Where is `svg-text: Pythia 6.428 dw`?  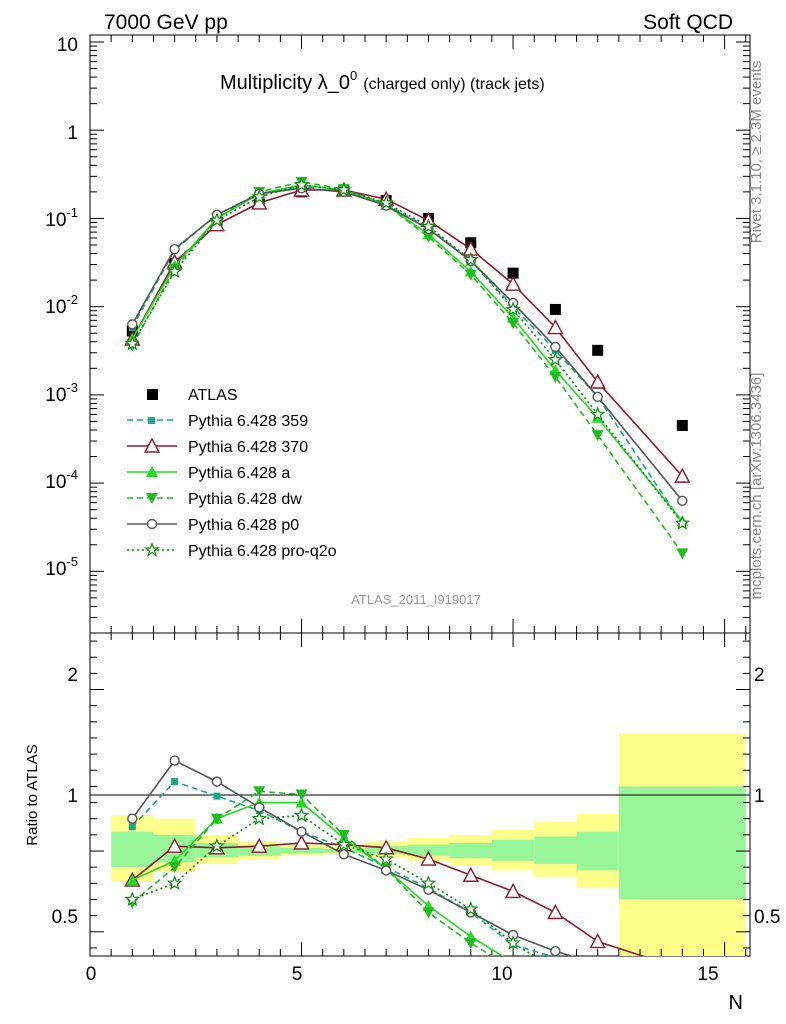
svg-text: Pythia 6.428 dw is located at coordinates (245, 499).